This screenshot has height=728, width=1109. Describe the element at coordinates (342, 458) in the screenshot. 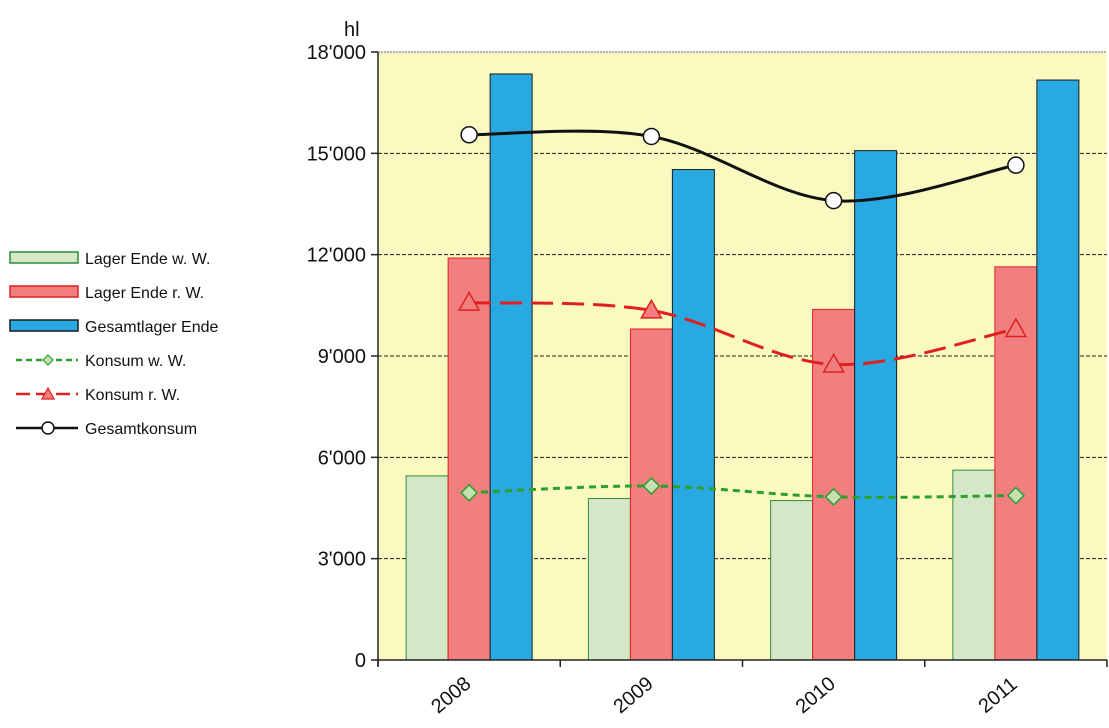

I see `y-tick-label: 6'000` at that location.